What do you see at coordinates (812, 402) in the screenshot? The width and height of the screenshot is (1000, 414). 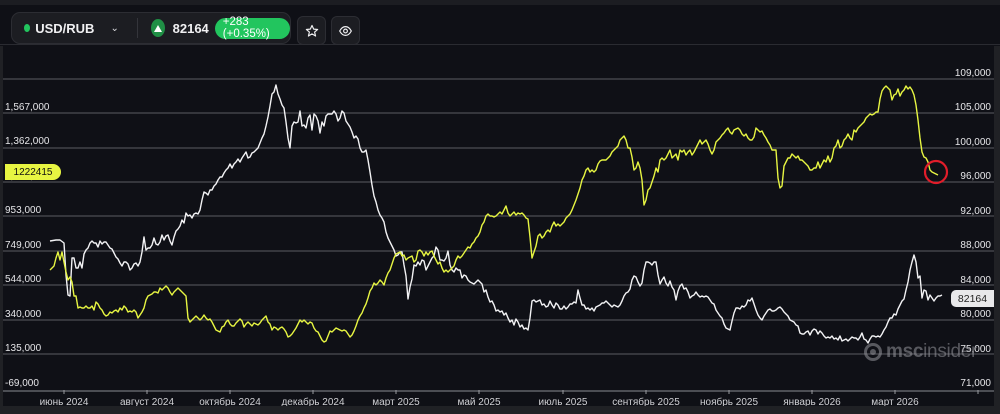 I see `x-tick-label: январь 2026` at bounding box center [812, 402].